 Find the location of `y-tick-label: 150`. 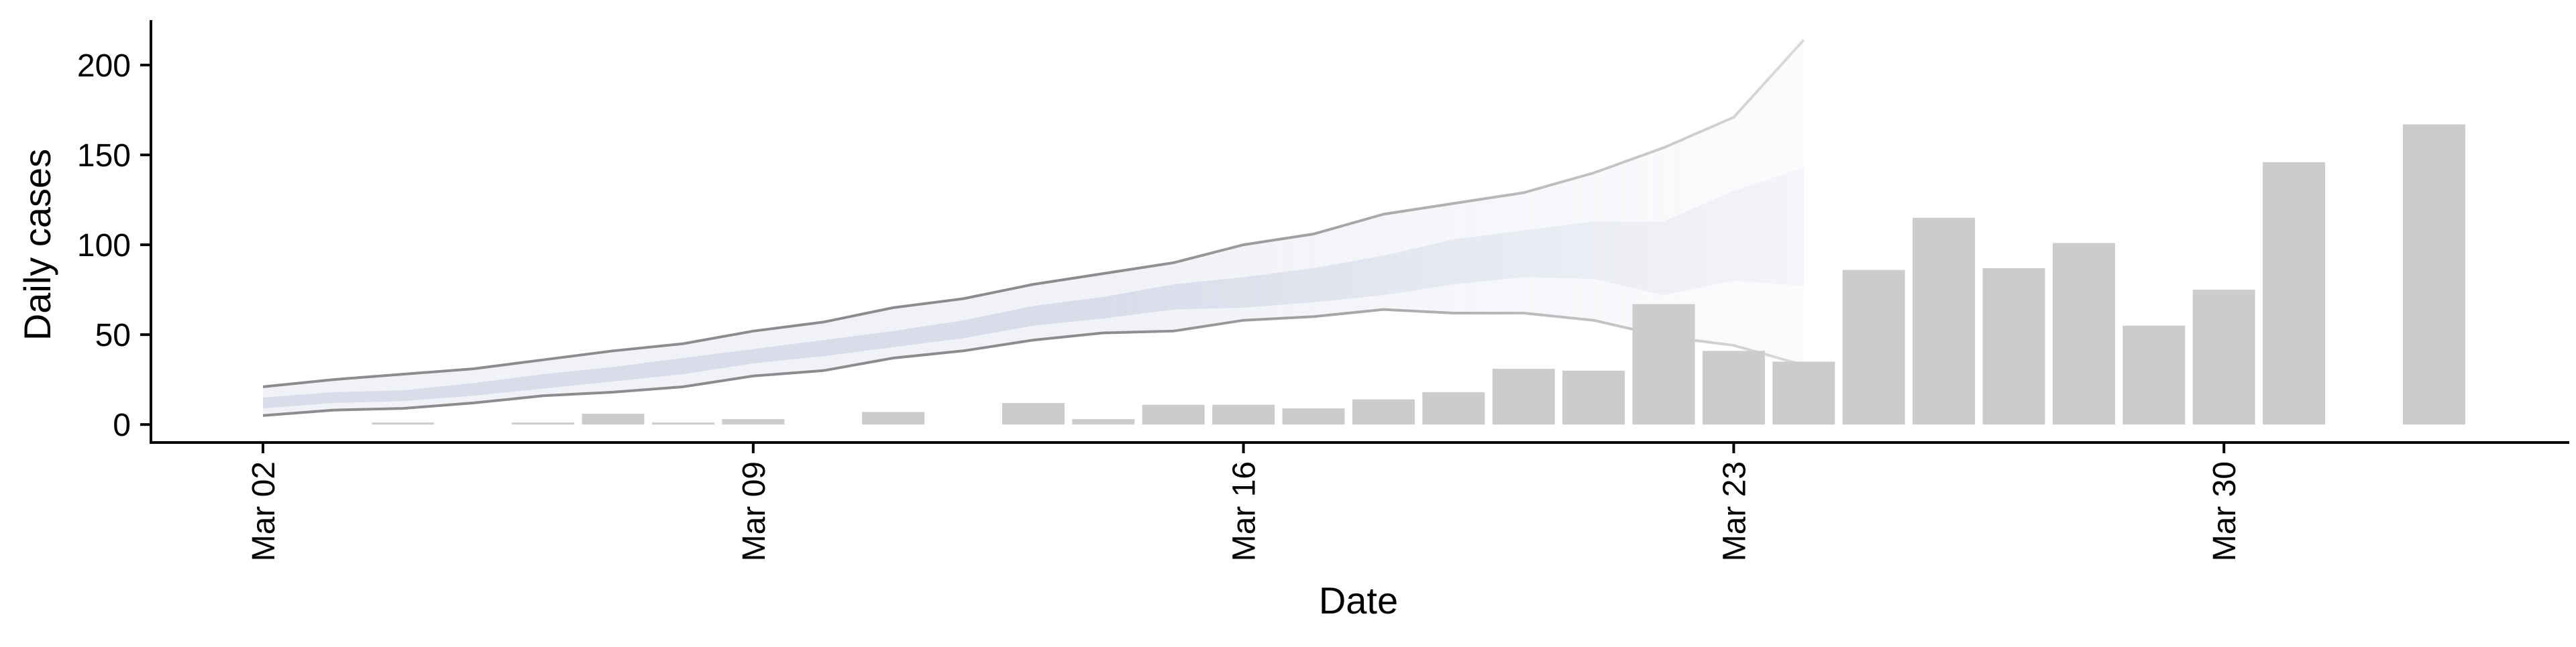

y-tick-label: 150 is located at coordinates (104, 156).